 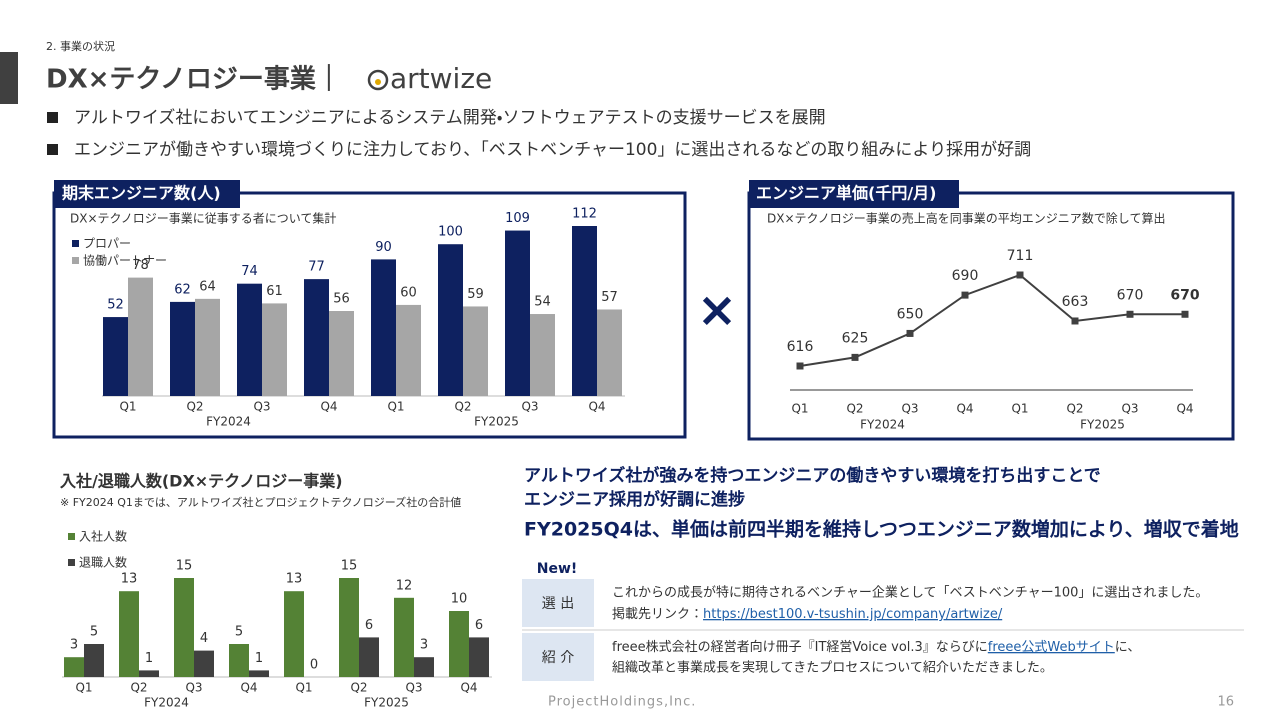 I want to click on data-label: 663, so click(x=1075, y=302).